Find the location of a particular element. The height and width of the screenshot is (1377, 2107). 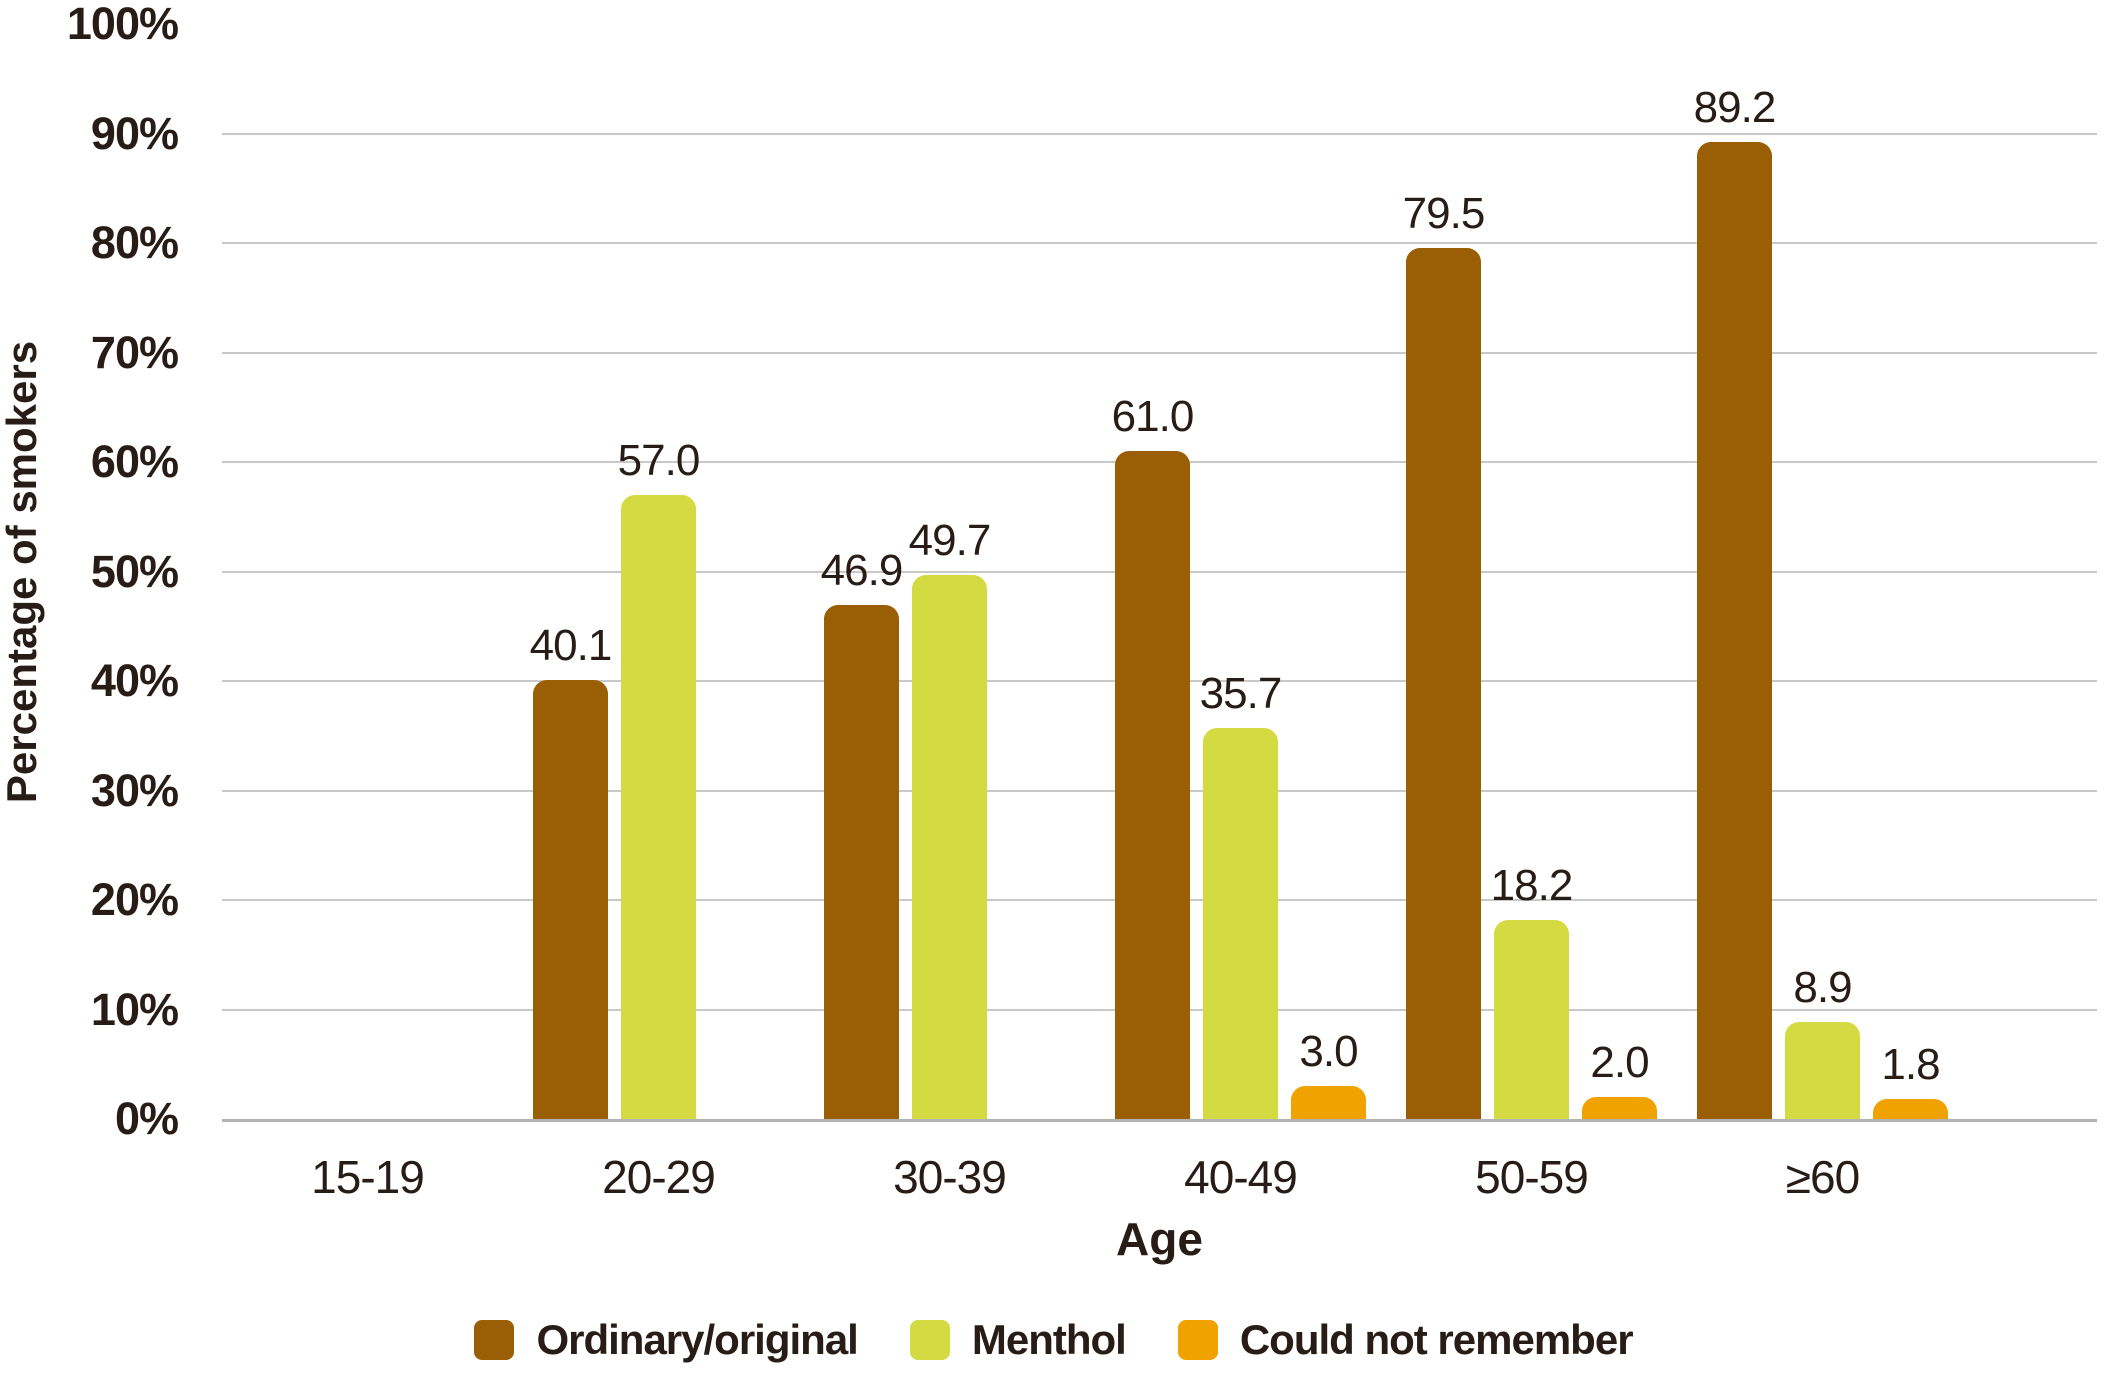

x-tick-label-60: ≥60 is located at coordinates (1822, 1177).